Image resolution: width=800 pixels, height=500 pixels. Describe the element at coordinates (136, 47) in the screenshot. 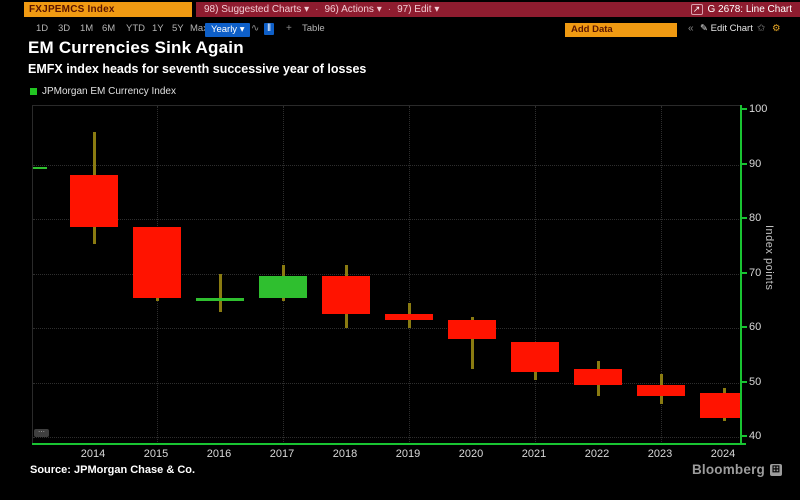

I see `chart-title: EM Currencies Sink Again` at that location.